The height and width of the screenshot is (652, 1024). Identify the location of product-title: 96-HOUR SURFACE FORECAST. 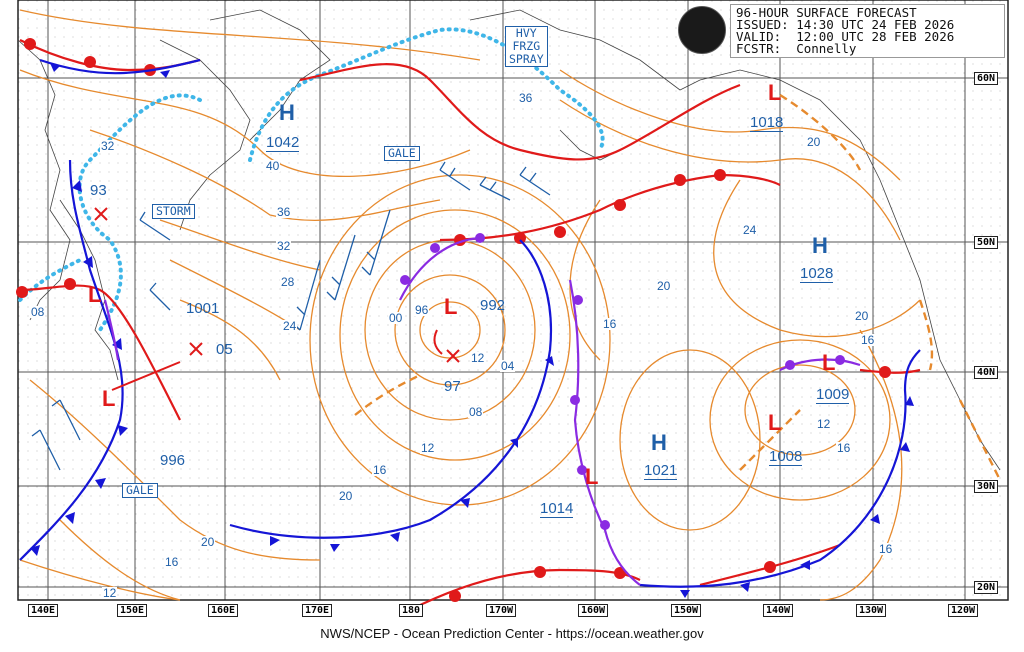
(826, 12).